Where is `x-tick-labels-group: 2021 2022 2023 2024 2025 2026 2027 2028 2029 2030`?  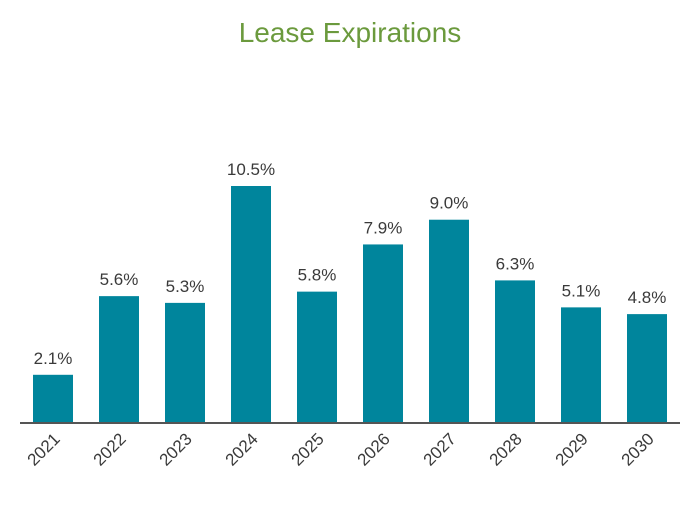
x-tick-labels-group: 2021 2022 2023 2024 2025 2026 2027 2028 2029 2030 is located at coordinates (341, 449).